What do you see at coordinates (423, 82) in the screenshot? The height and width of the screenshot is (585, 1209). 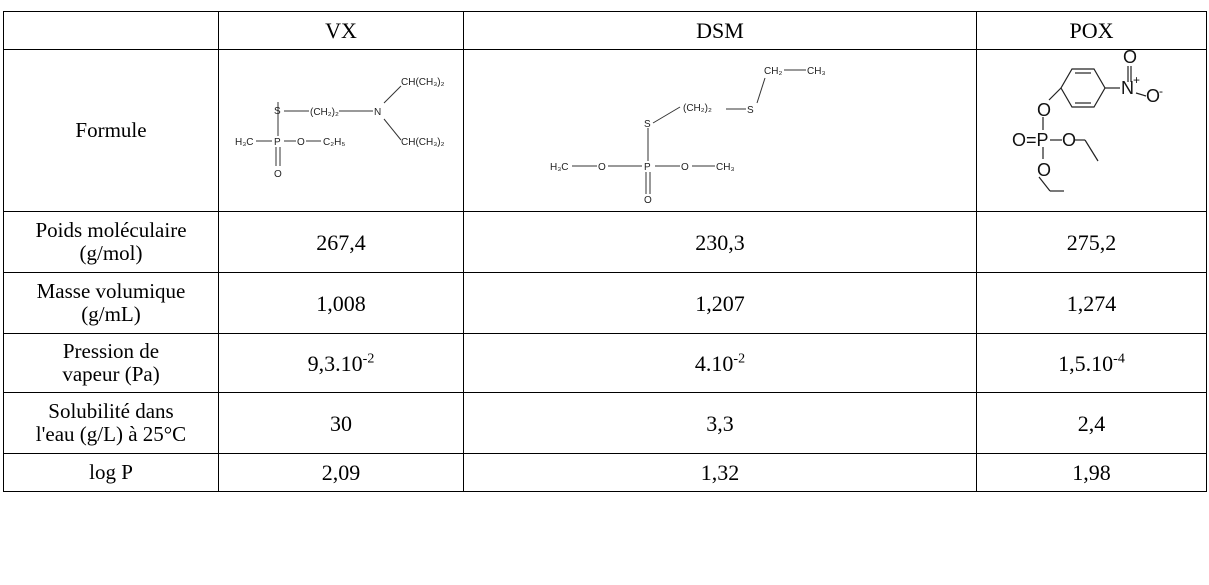 I see `vx-atom-chch3-top: CH(CH₃)₂` at bounding box center [423, 82].